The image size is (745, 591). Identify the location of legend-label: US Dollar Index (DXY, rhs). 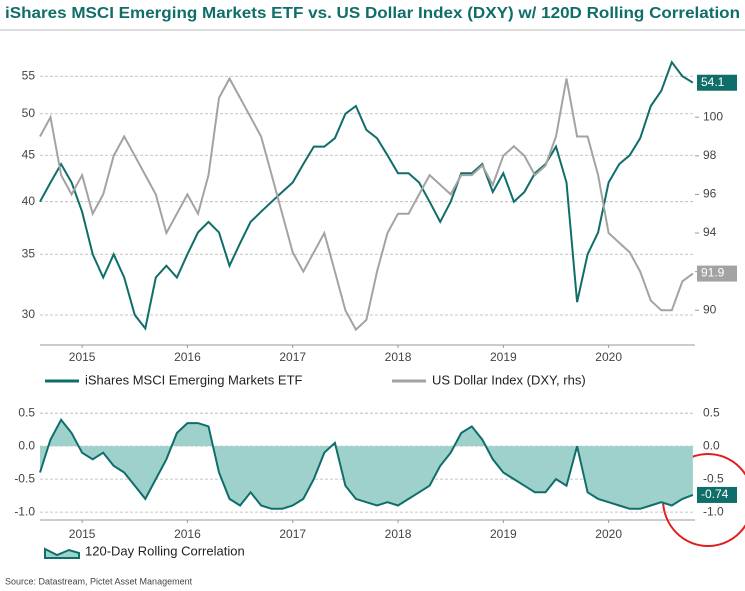
(509, 379).